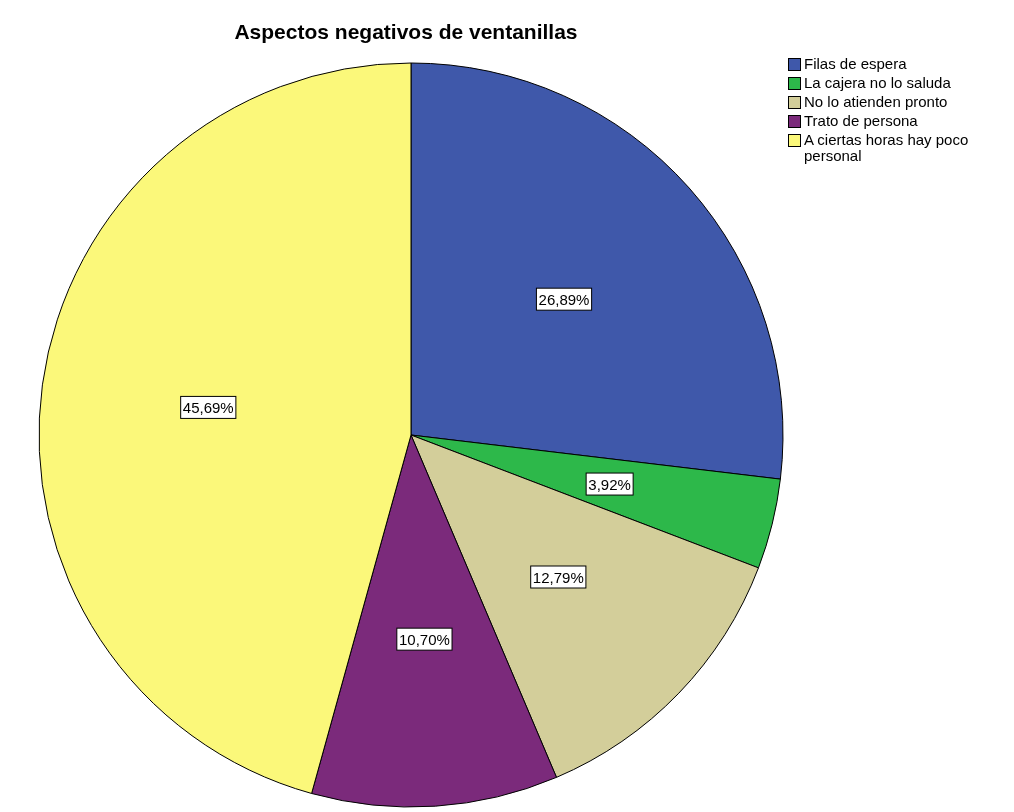 The height and width of the screenshot is (812, 1014). I want to click on data-label: 3,92%, so click(609, 484).